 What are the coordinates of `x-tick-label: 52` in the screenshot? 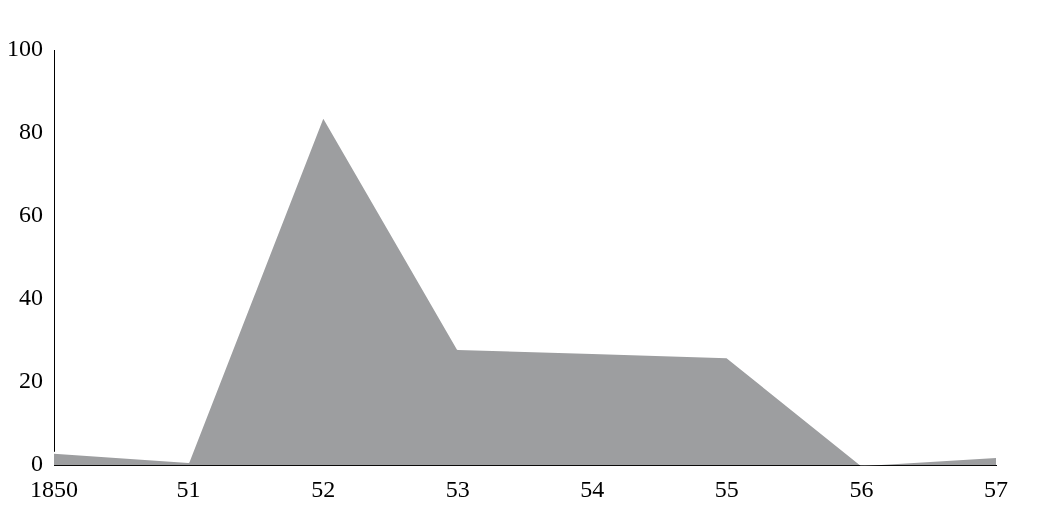 It's located at (323, 488).